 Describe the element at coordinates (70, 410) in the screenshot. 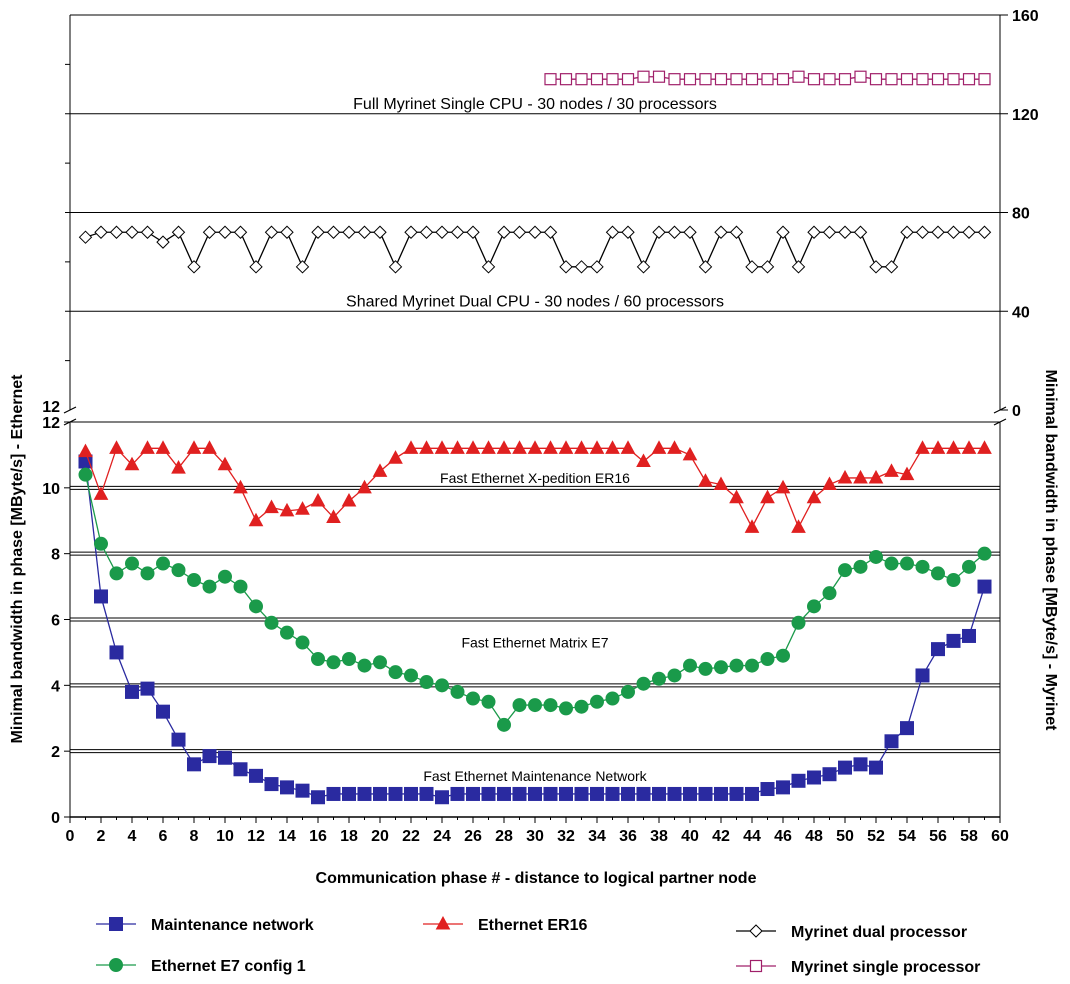

I see `axis-break-left` at that location.